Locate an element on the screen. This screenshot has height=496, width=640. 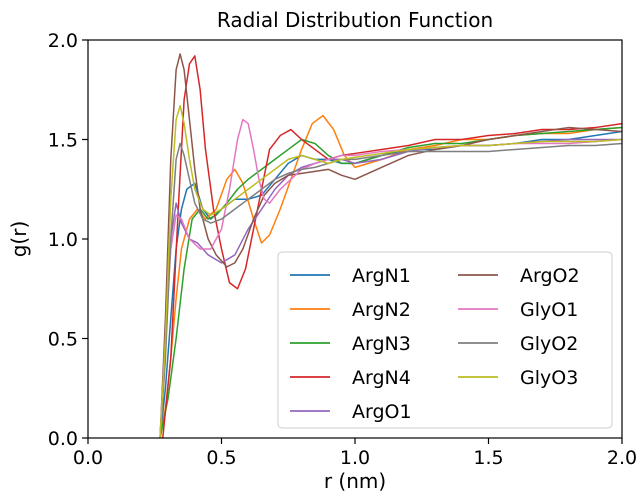
y-axis-label: g(r) is located at coordinates (19, 239).